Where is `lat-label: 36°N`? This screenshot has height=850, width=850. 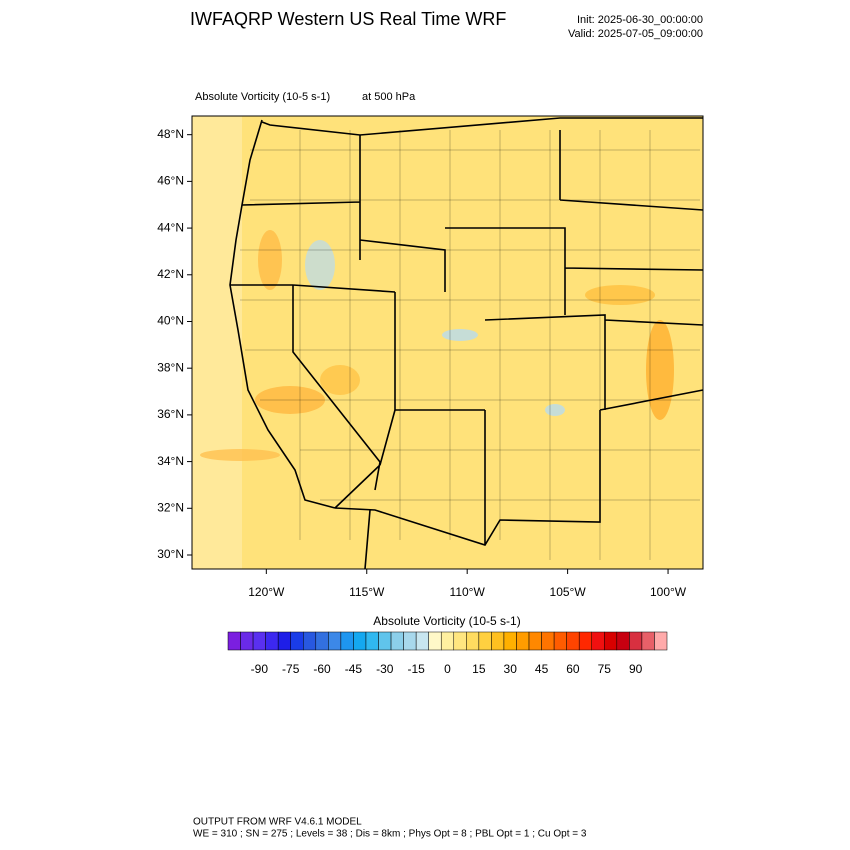 lat-label: 36°N is located at coordinates (170, 414).